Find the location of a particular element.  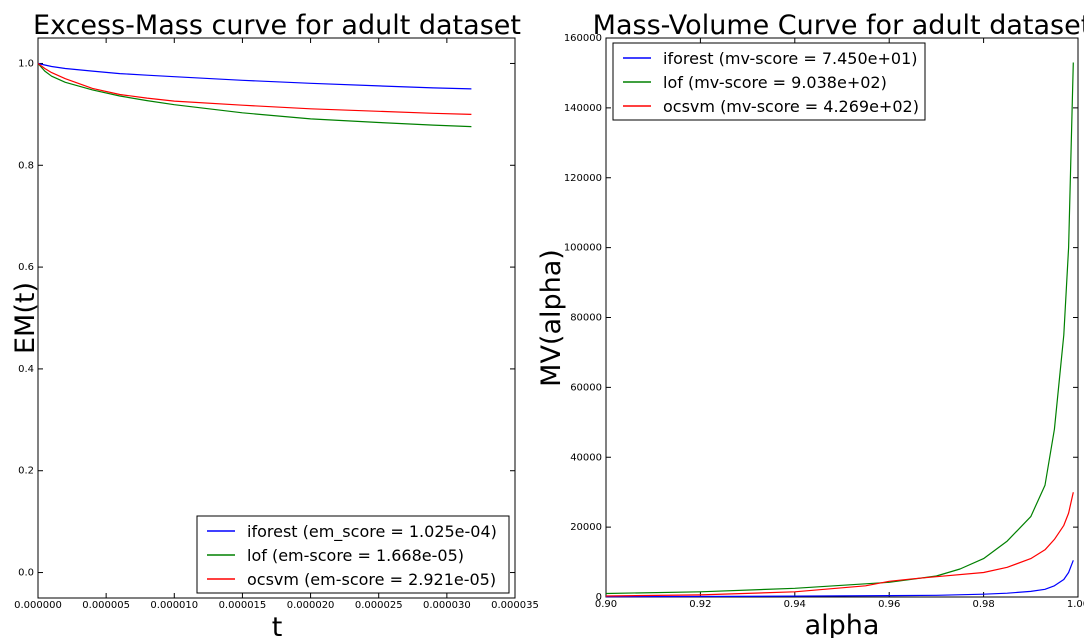

mv-x-tick-label: 0.90 is located at coordinates (606, 604).